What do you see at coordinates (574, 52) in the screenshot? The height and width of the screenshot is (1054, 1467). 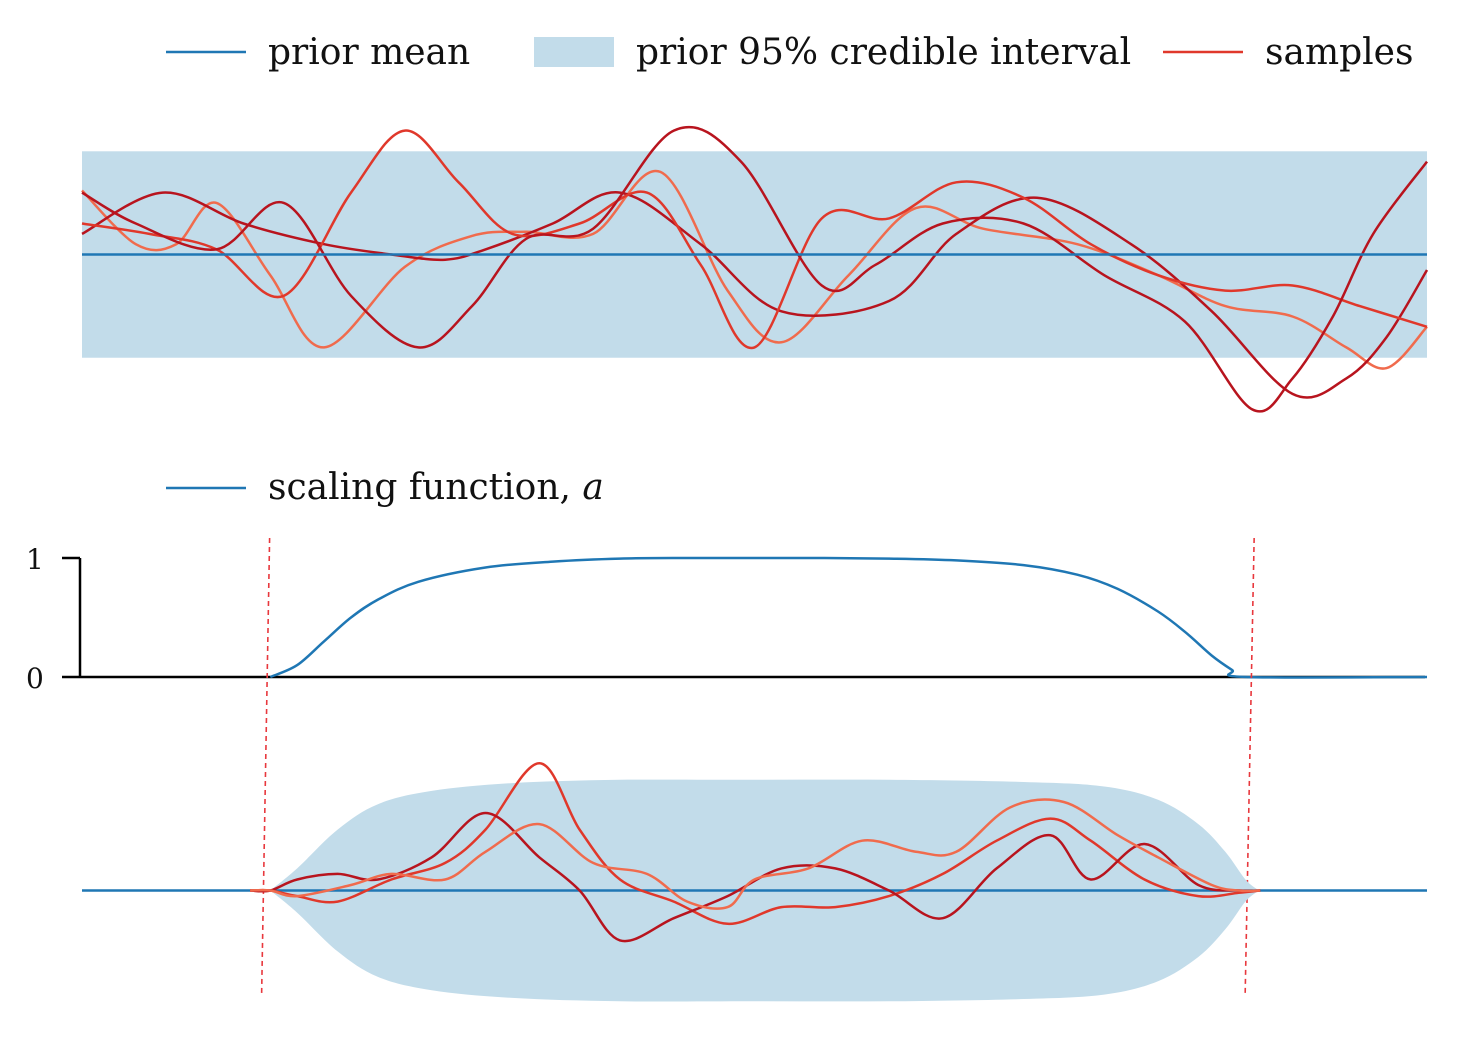 I see `legend-prior-interval-swatch` at bounding box center [574, 52].